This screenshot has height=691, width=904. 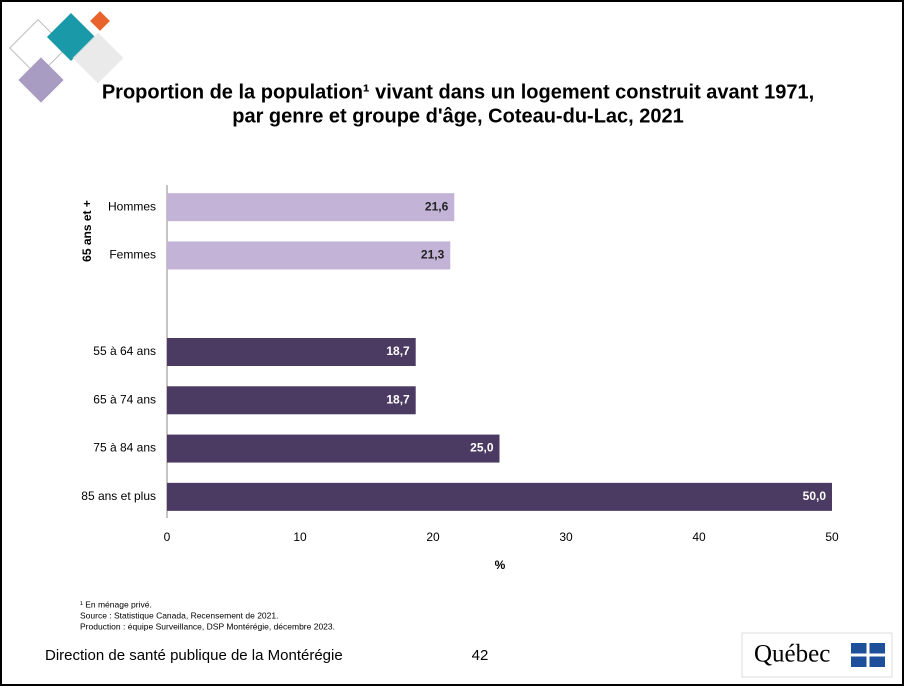 I want to click on x-tick-label: 0, so click(x=167, y=537).